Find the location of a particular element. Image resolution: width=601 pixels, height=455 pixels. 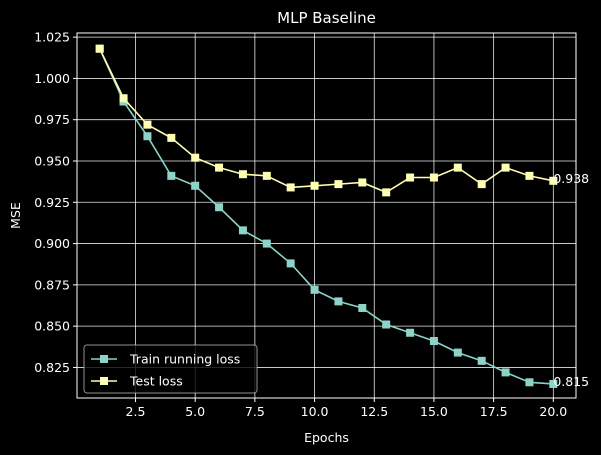

y-tick-label: 1.000 is located at coordinates (52, 78).